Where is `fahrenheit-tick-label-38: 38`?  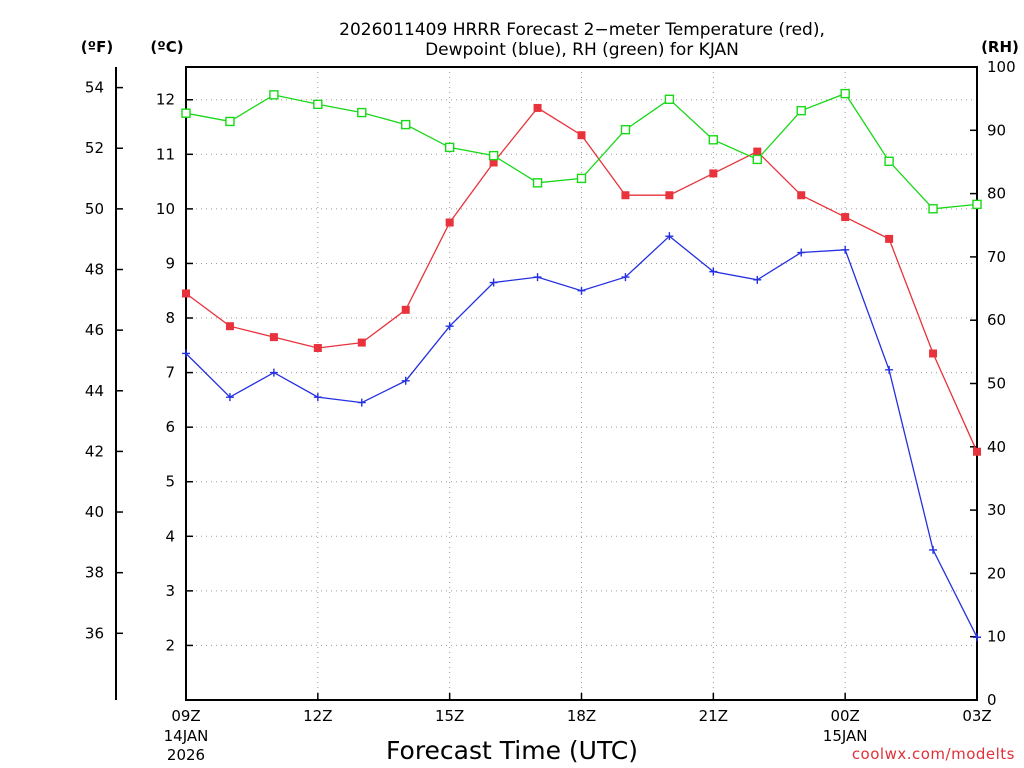 fahrenheit-tick-label-38: 38 is located at coordinates (94, 573).